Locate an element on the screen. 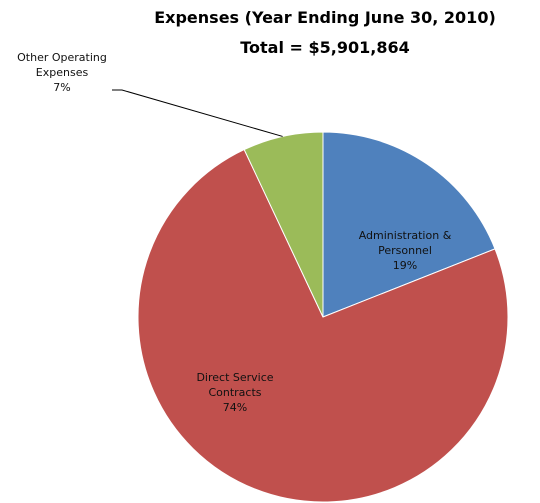 This screenshot has width=540, height=503. data-label: Administration & Personnel 19% is located at coordinates (405, 250).